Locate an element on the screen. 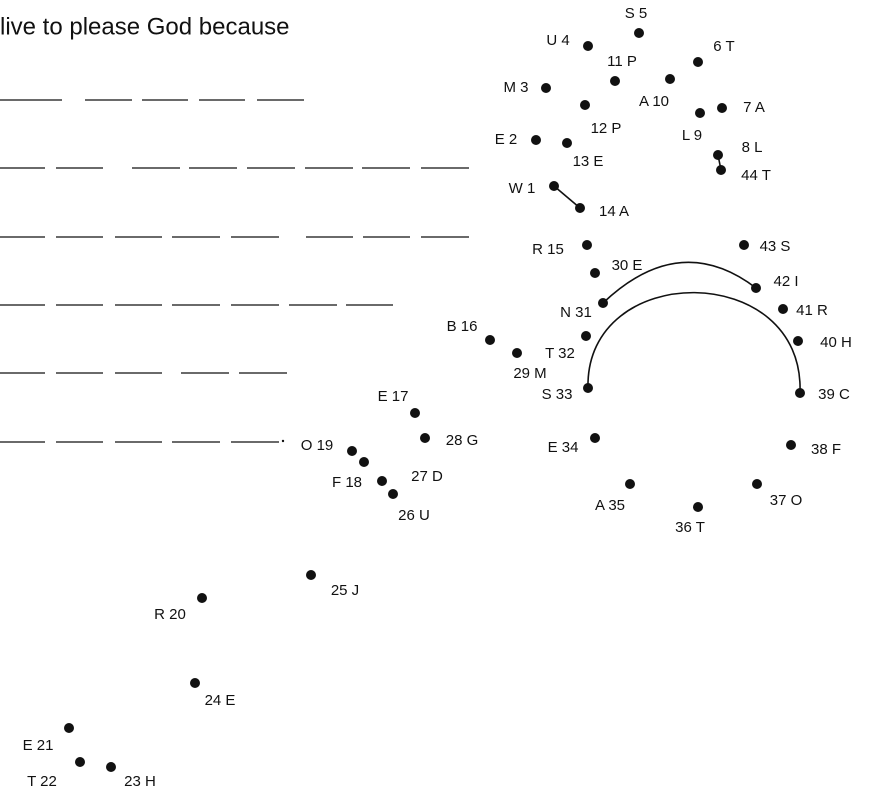  dot-label: R 15 is located at coordinates (548, 249).